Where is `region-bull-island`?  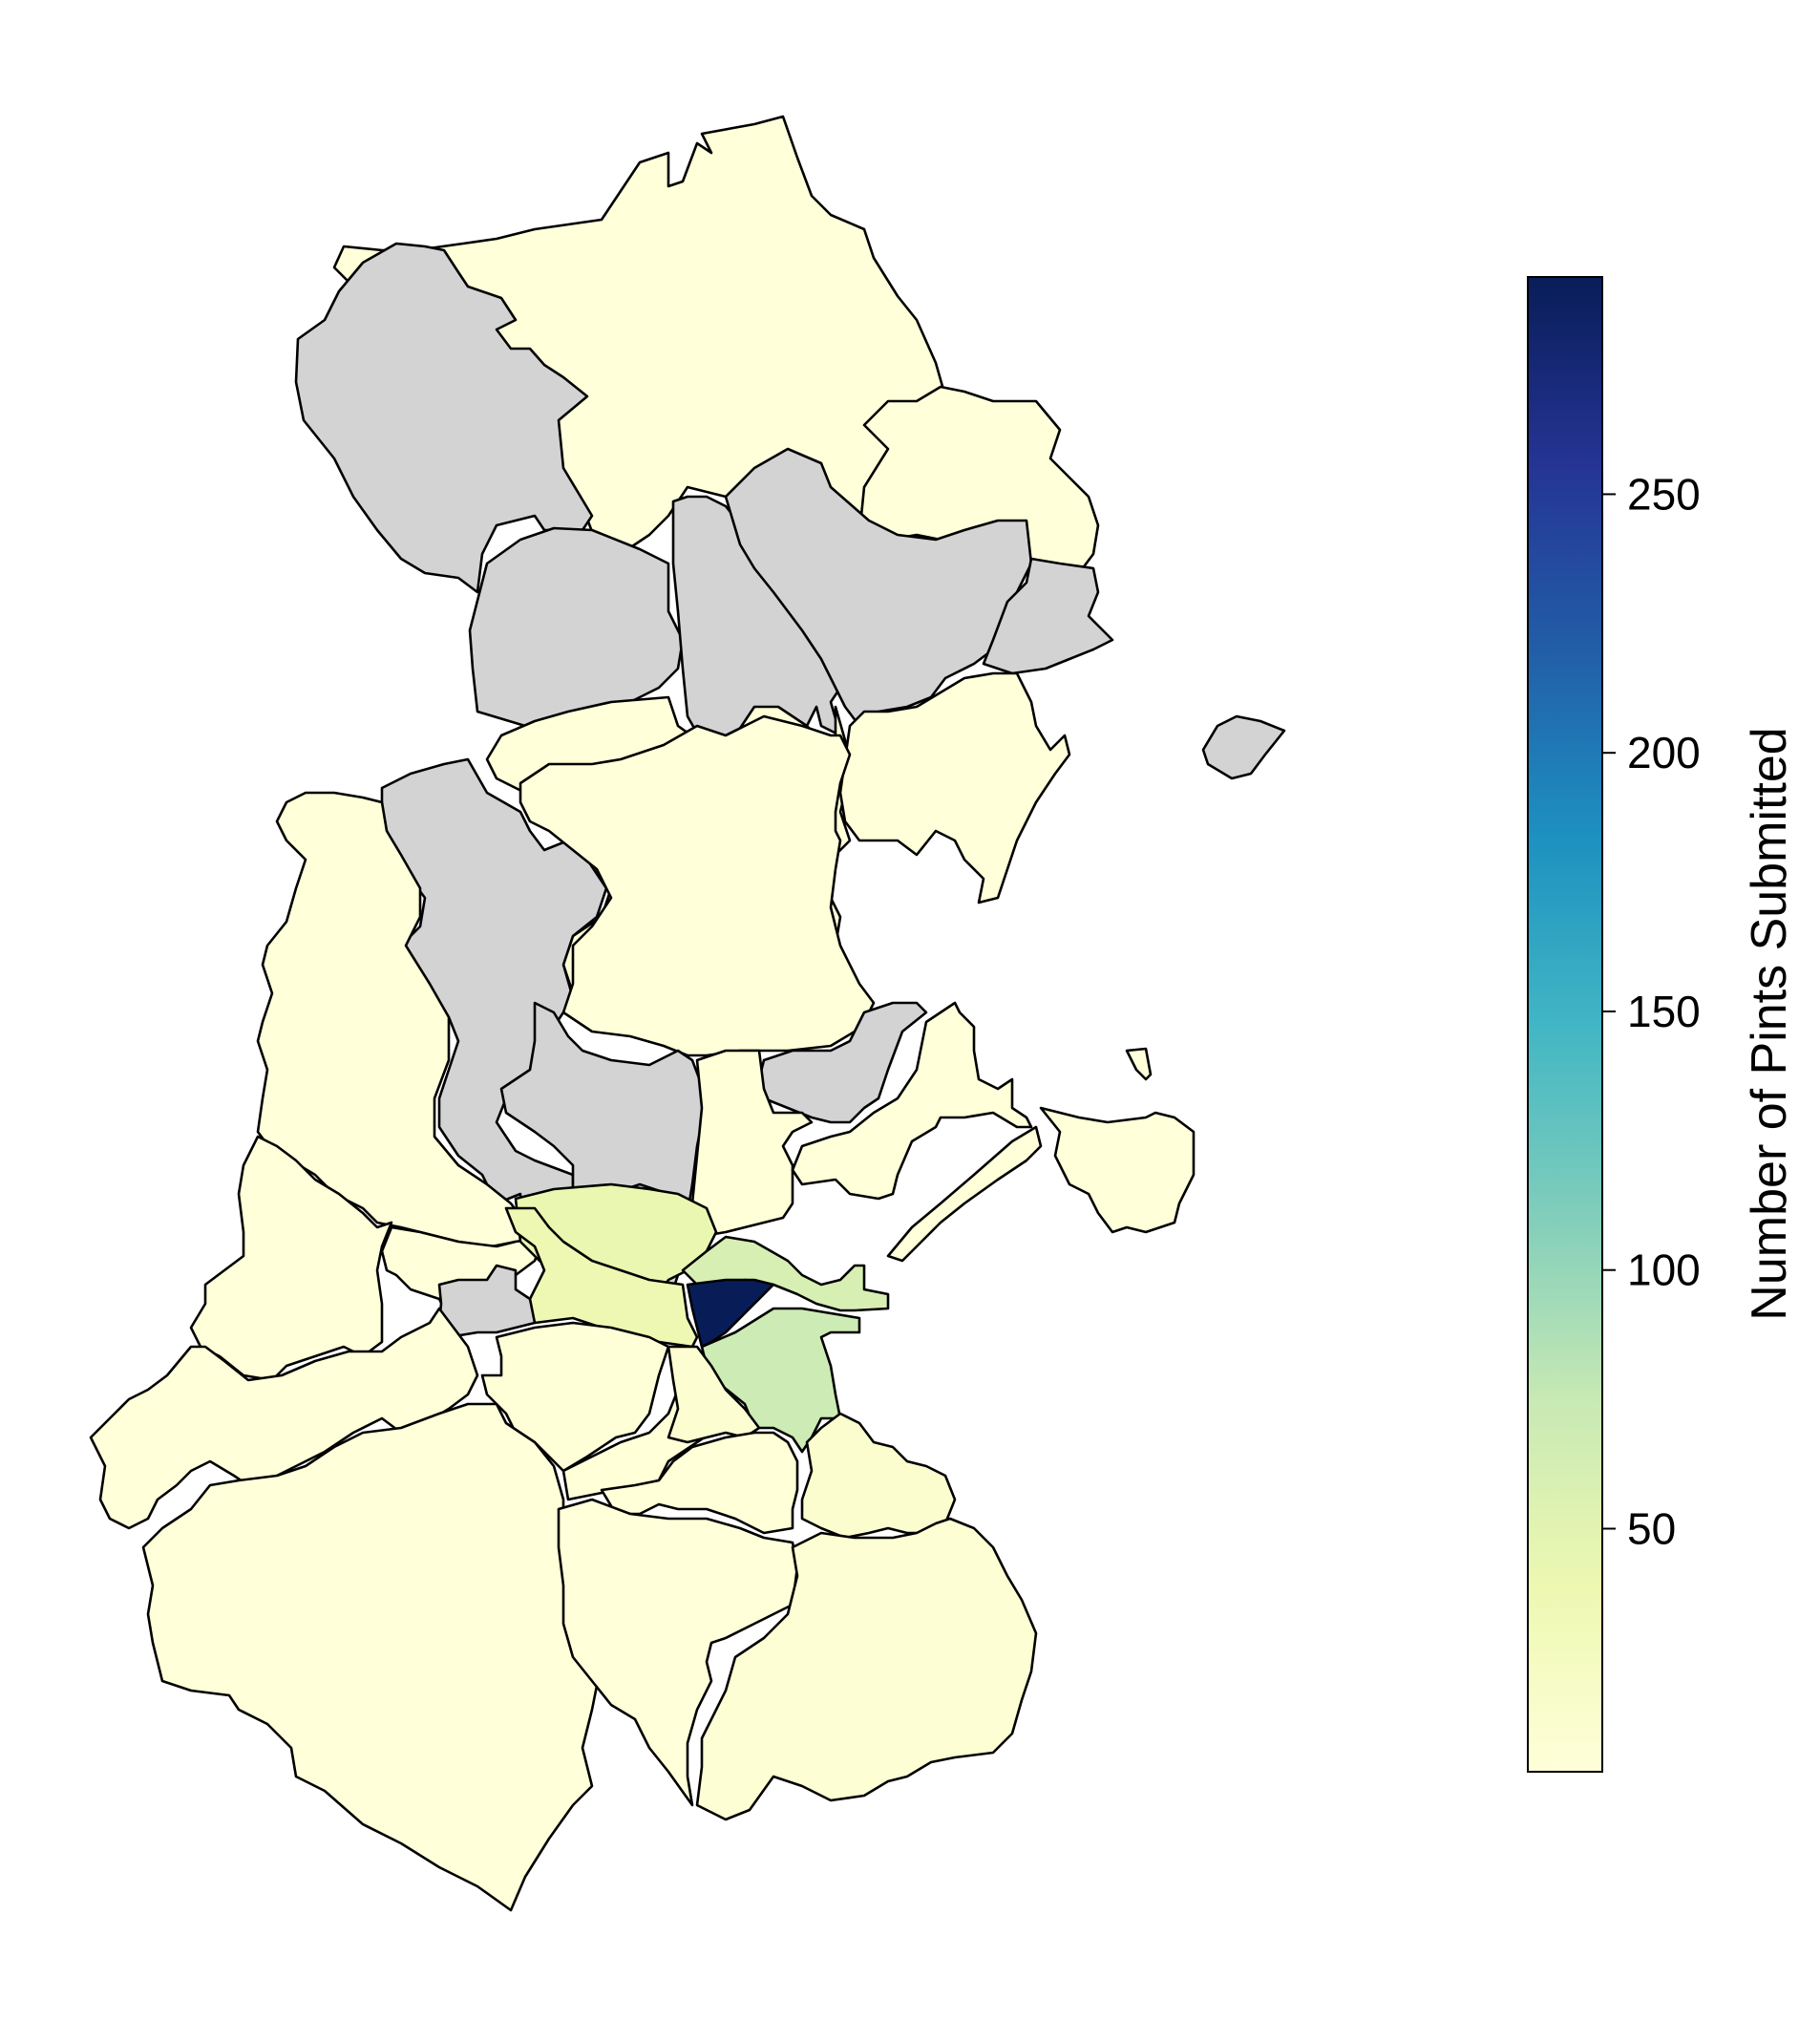 region-bull-island is located at coordinates (964, 1194).